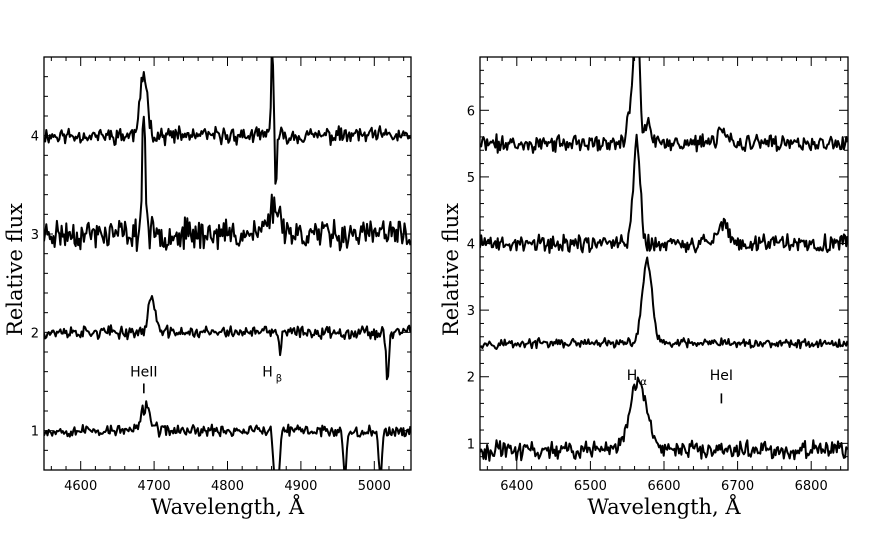  I want to click on line-annotation: HeII, so click(143, 373).